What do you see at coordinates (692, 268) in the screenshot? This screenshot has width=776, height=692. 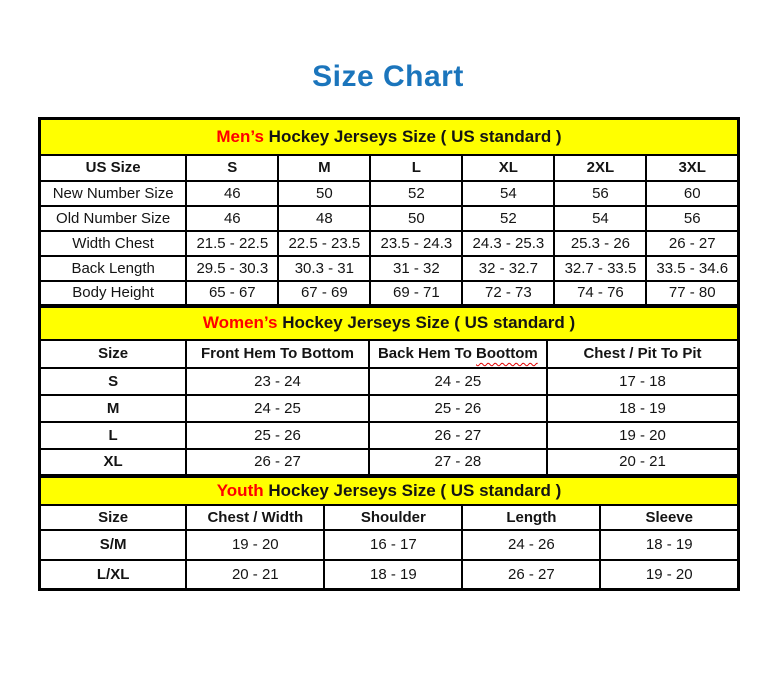 I see `cell: 33.5 - 34.6` at bounding box center [692, 268].